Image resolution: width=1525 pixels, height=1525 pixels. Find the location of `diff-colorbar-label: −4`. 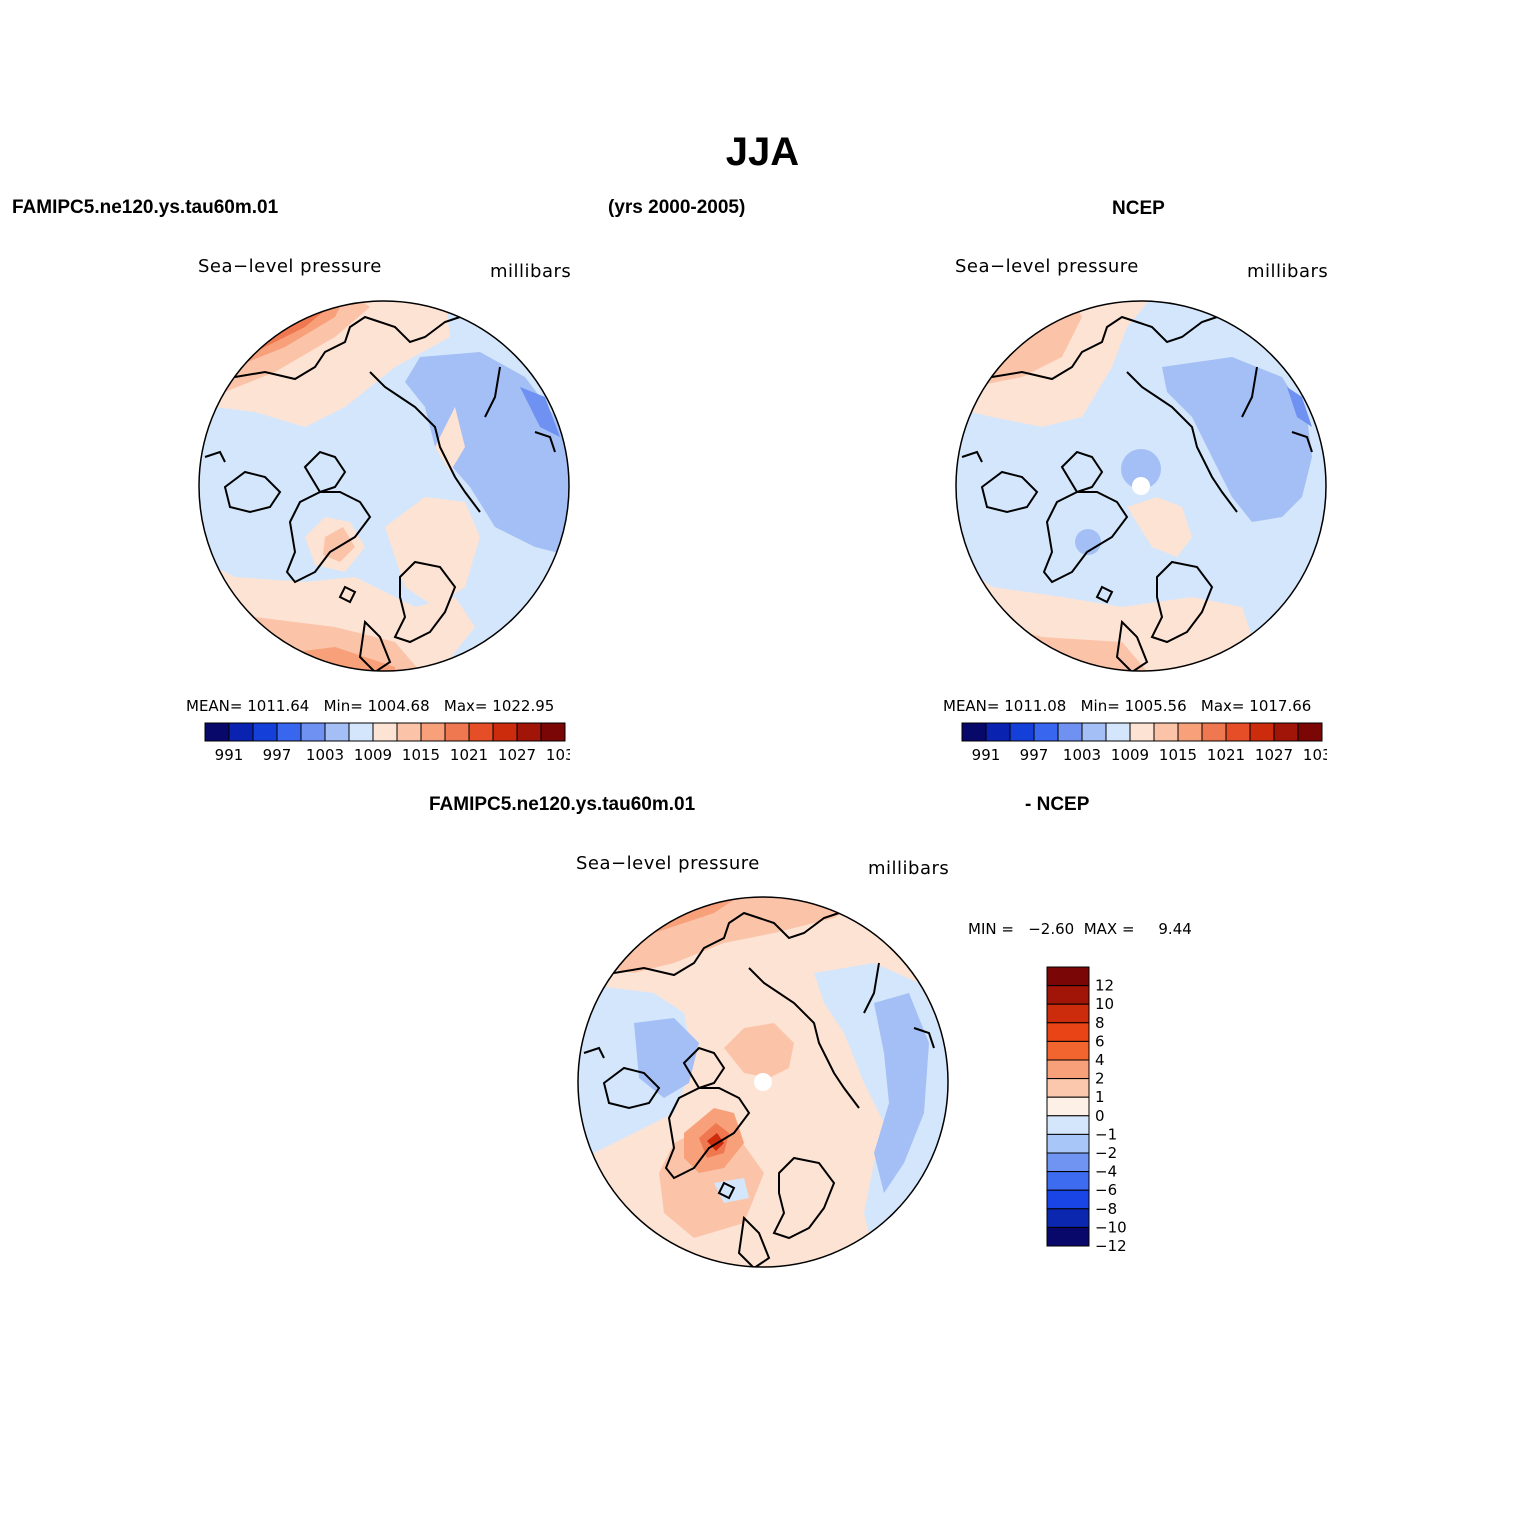

diff-colorbar-label: −4 is located at coordinates (1106, 1172).